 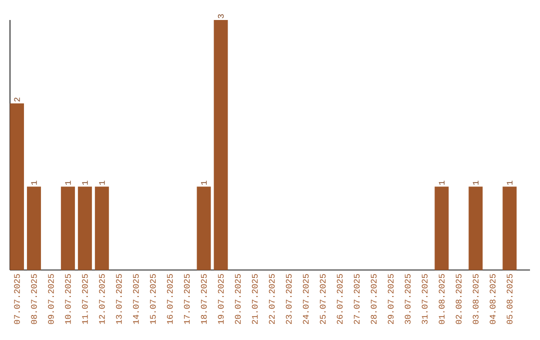 I want to click on x-tick-label: 12.07.2025, so click(x=102, y=299).